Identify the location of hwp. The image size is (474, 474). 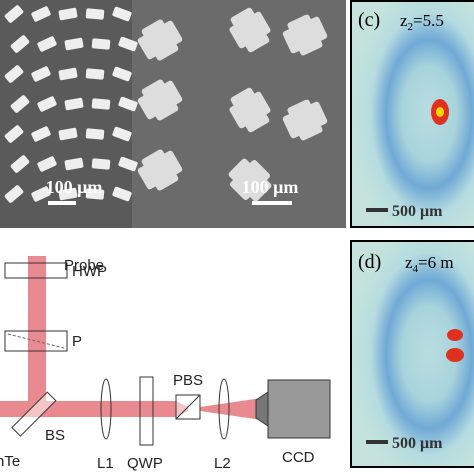
(36, 270).